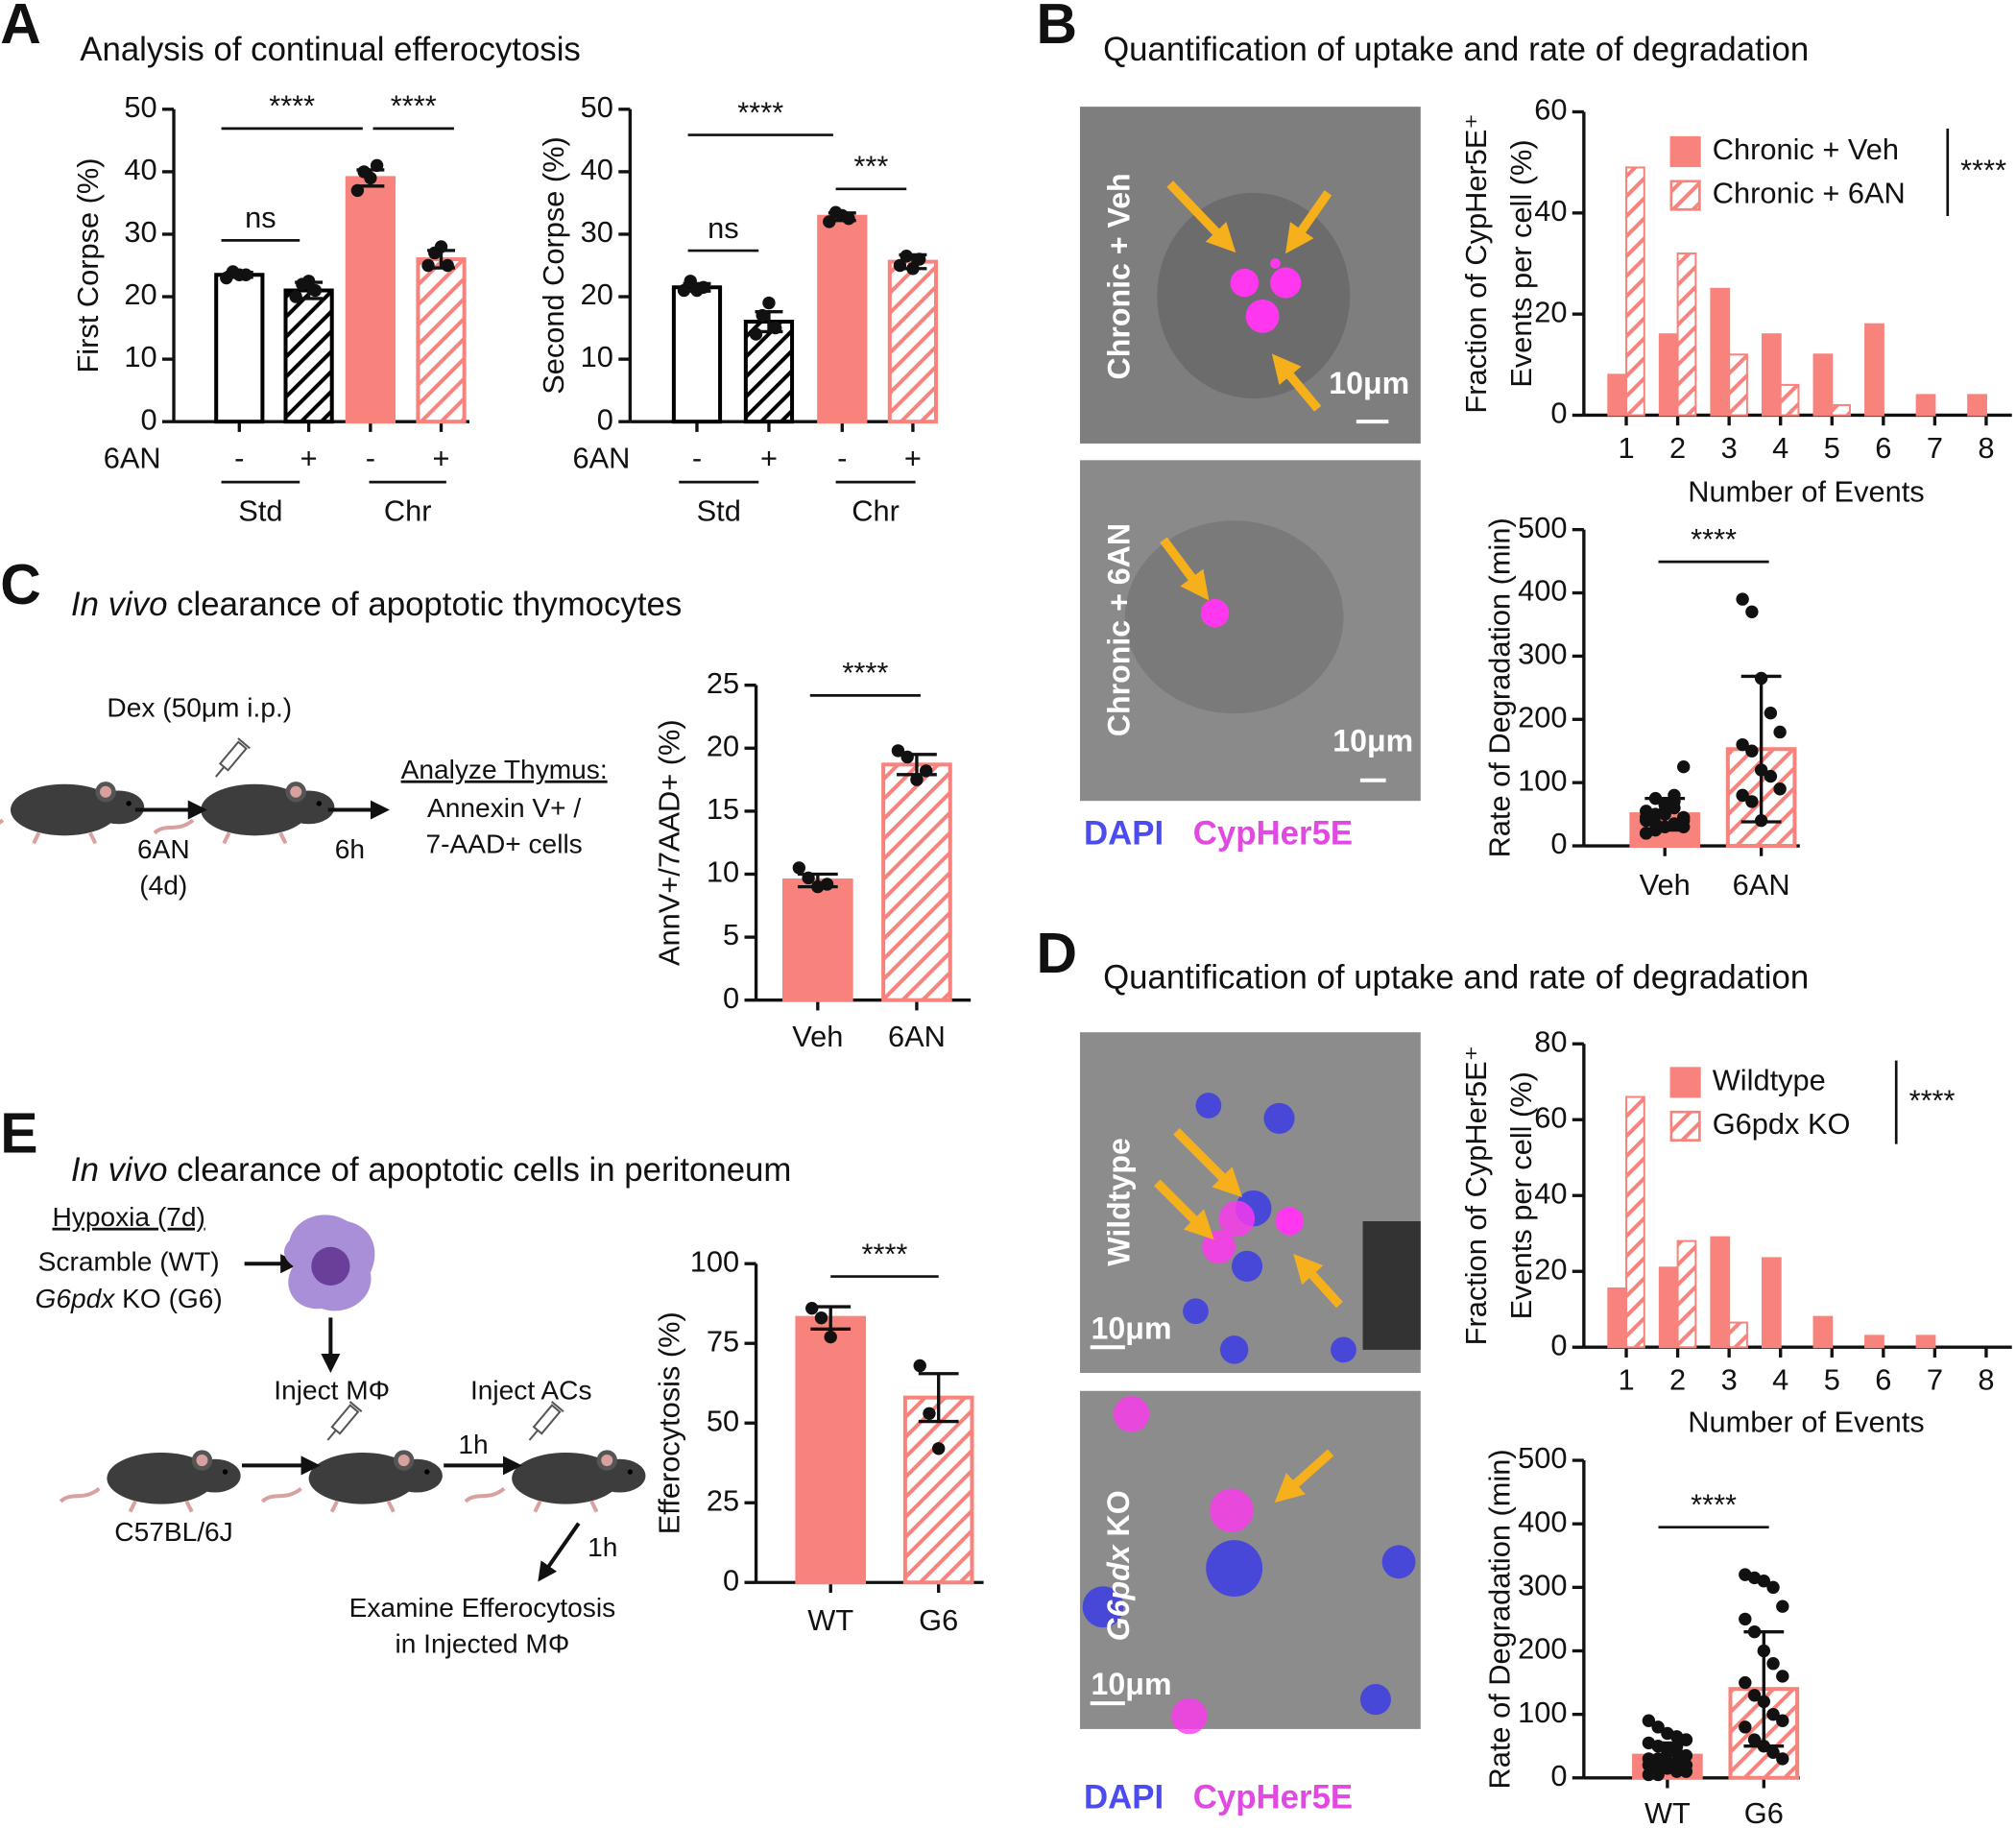  What do you see at coordinates (1769, 1080) in the screenshot?
I see `legend-label: Wildtype` at bounding box center [1769, 1080].